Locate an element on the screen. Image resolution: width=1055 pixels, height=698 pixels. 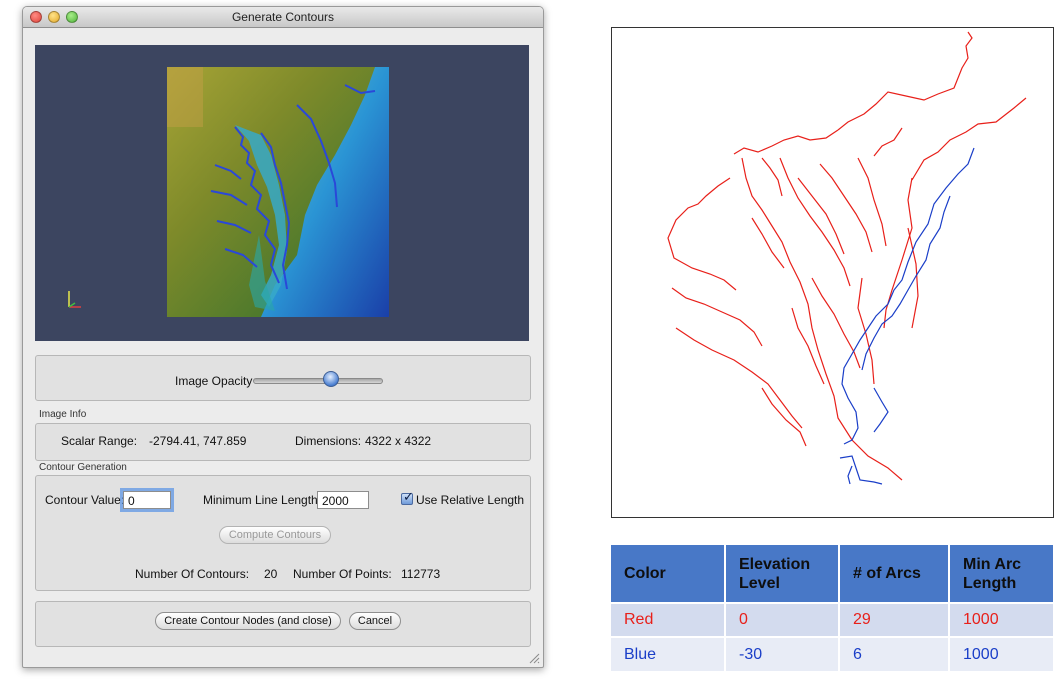
min-line-length-label: Minimum Line Length: is located at coordinates (262, 500).